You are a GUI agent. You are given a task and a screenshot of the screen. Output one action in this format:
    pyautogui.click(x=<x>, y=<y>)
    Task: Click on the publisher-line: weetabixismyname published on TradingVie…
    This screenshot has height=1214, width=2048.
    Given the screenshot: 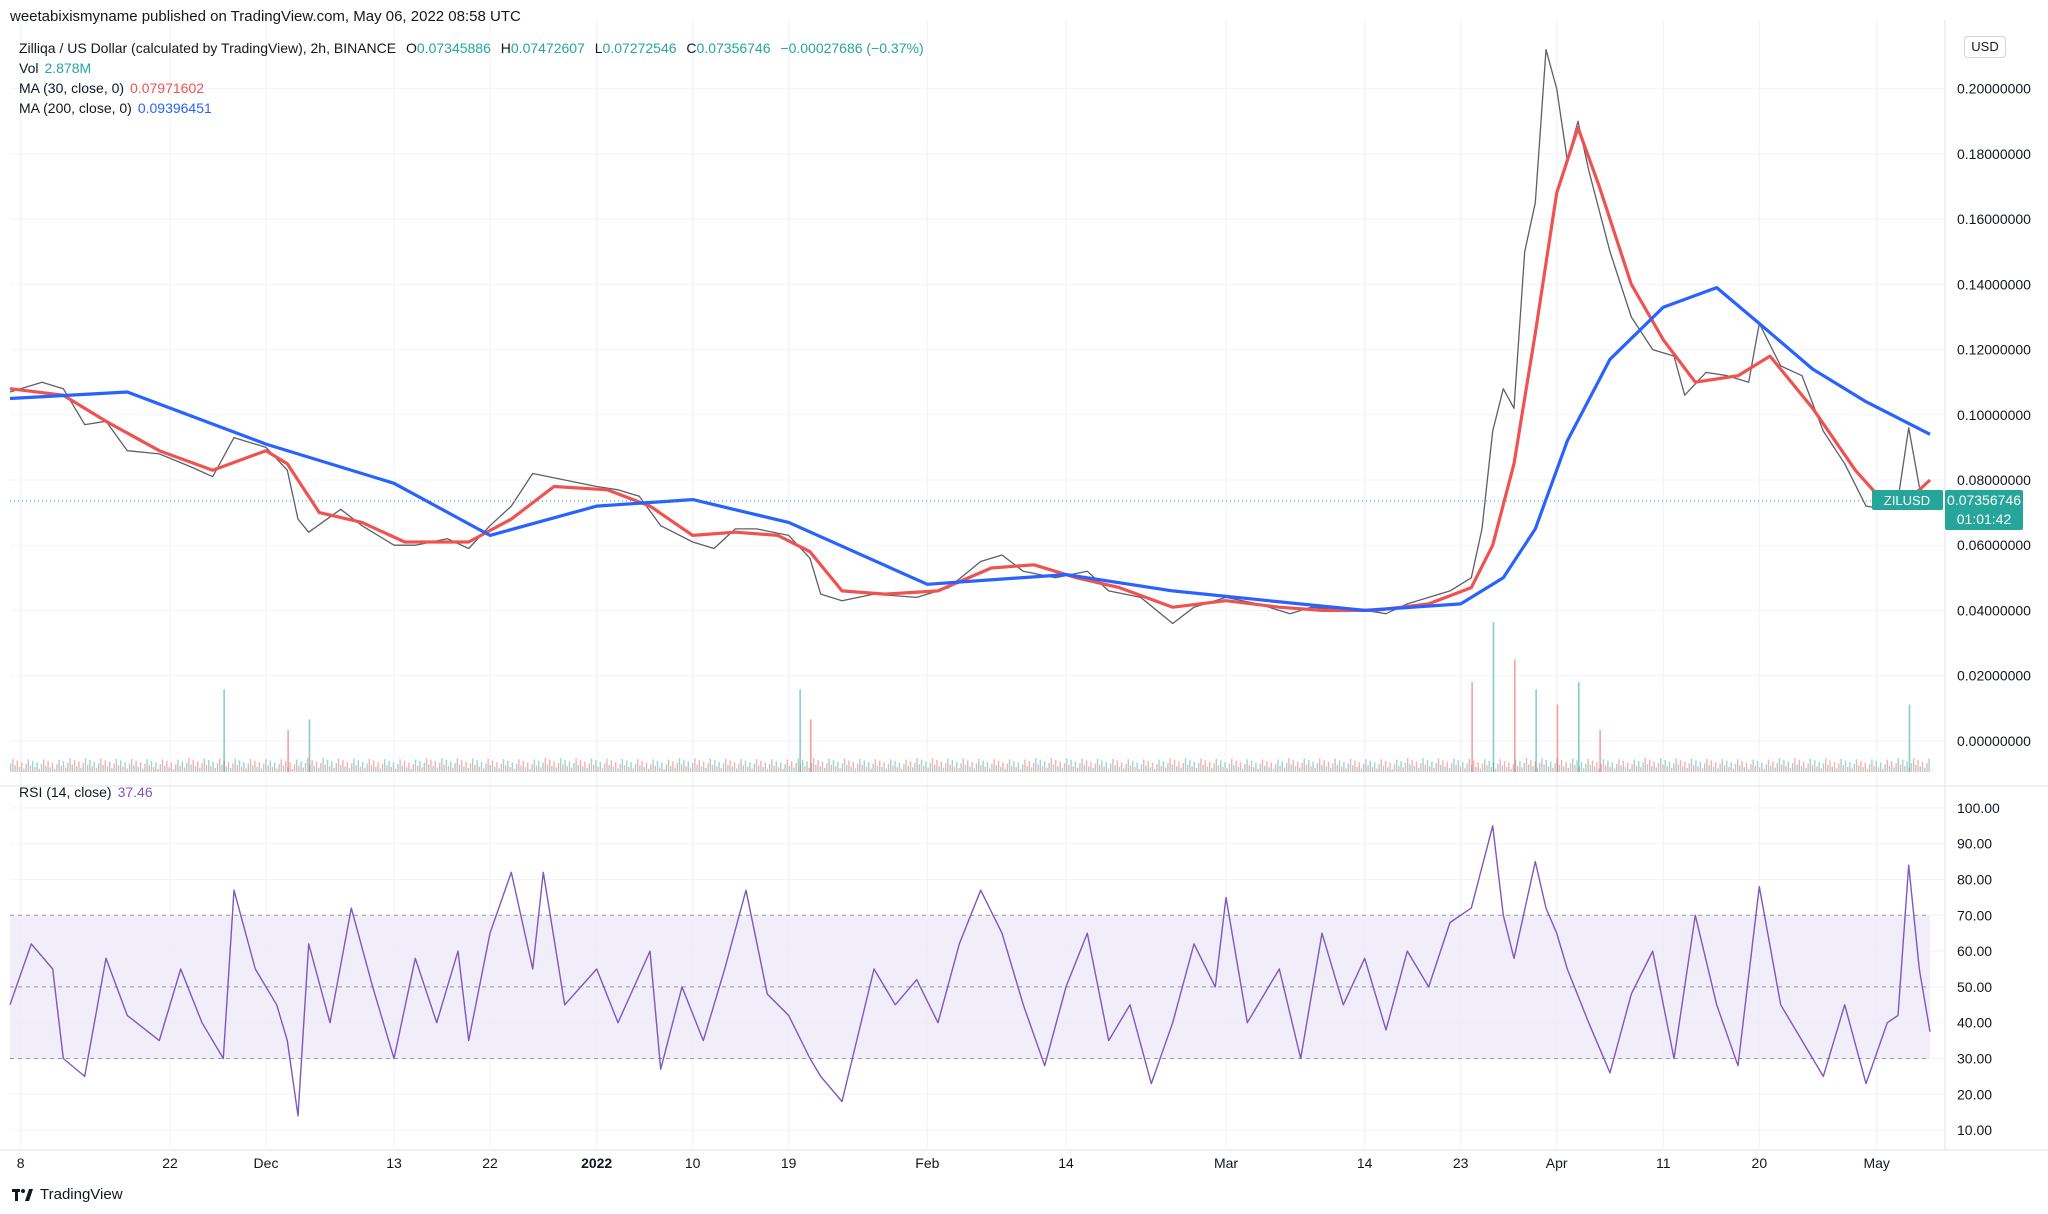 What is the action you would take?
    pyautogui.click(x=265, y=16)
    